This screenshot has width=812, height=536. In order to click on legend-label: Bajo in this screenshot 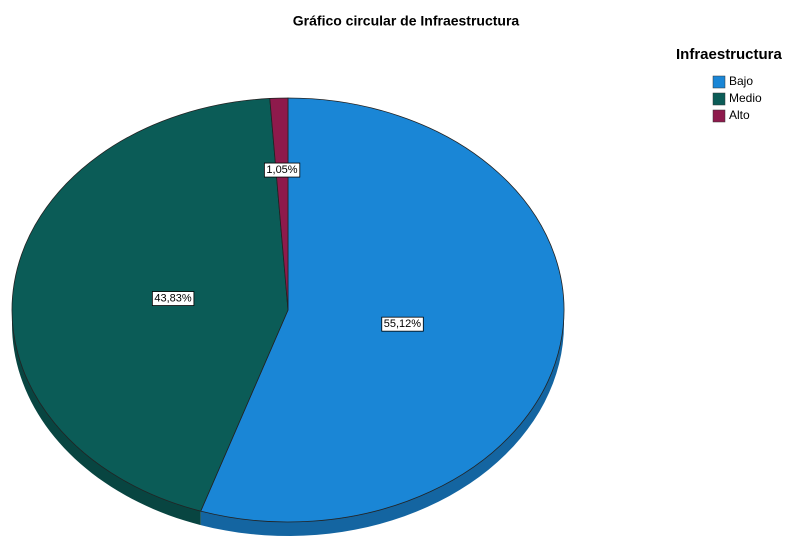, I will do `click(741, 81)`.